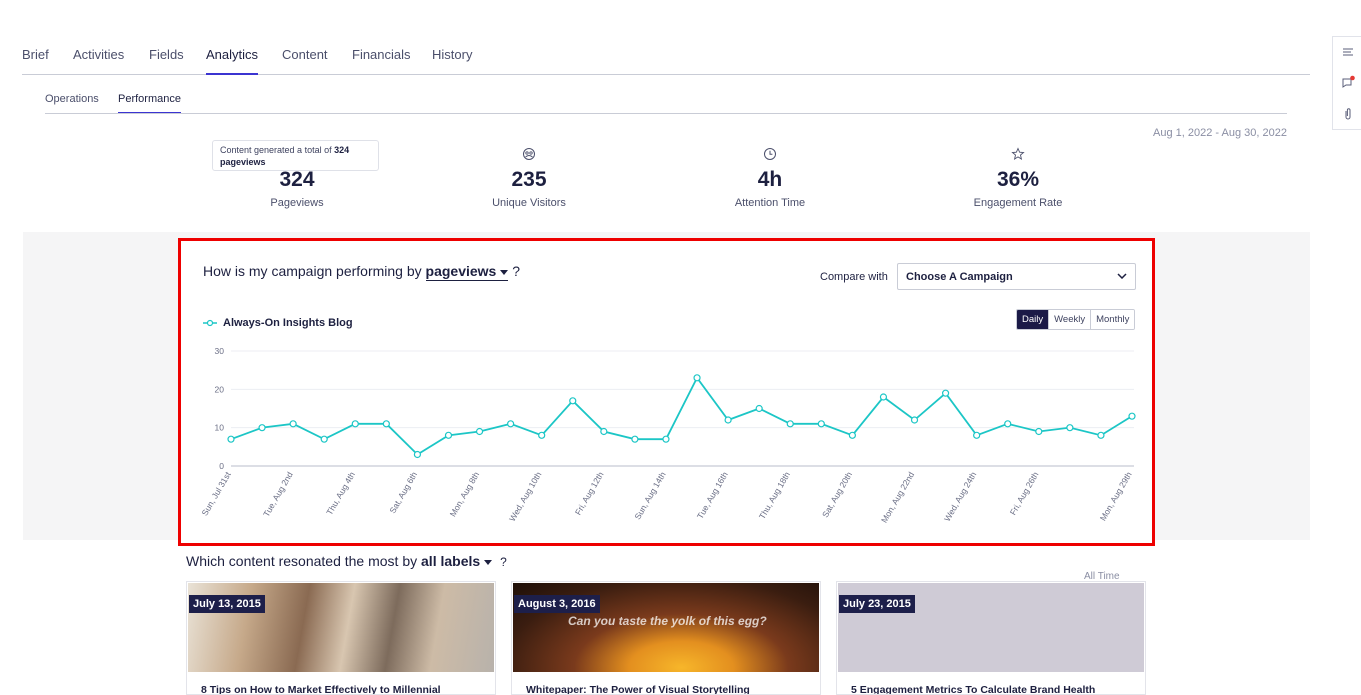 The width and height of the screenshot is (1361, 695). Describe the element at coordinates (650, 495) in the screenshot. I see `x-tick-label: Sun, Aug 14th` at that location.